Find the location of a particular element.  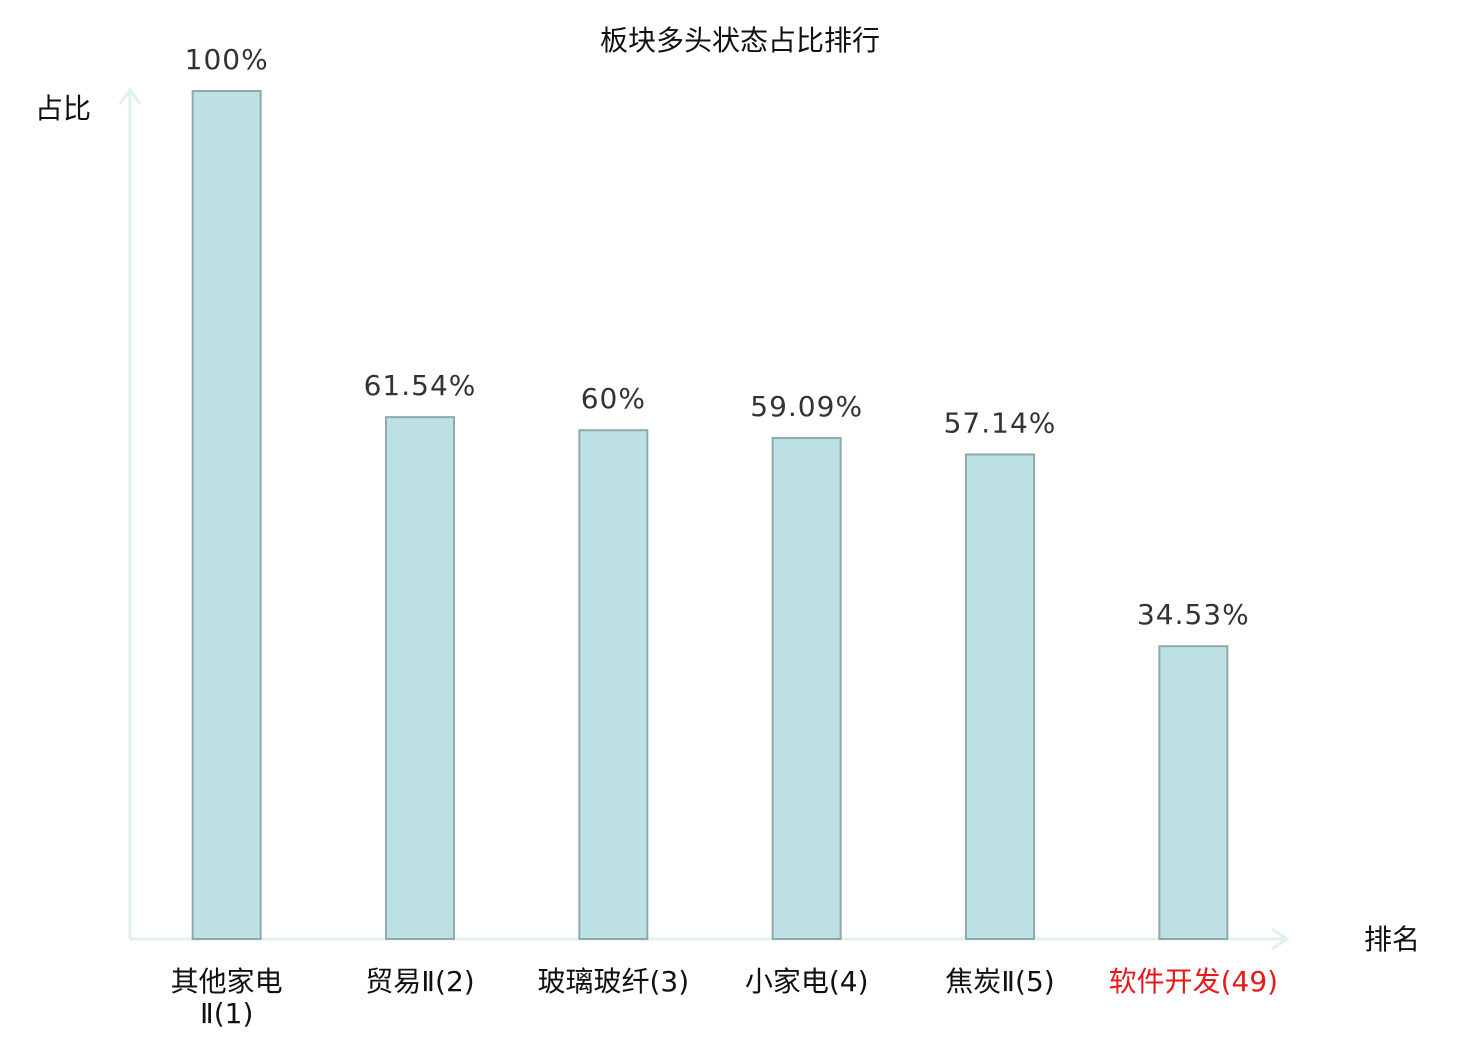

y-axis-label: 占比 is located at coordinates (63, 108).